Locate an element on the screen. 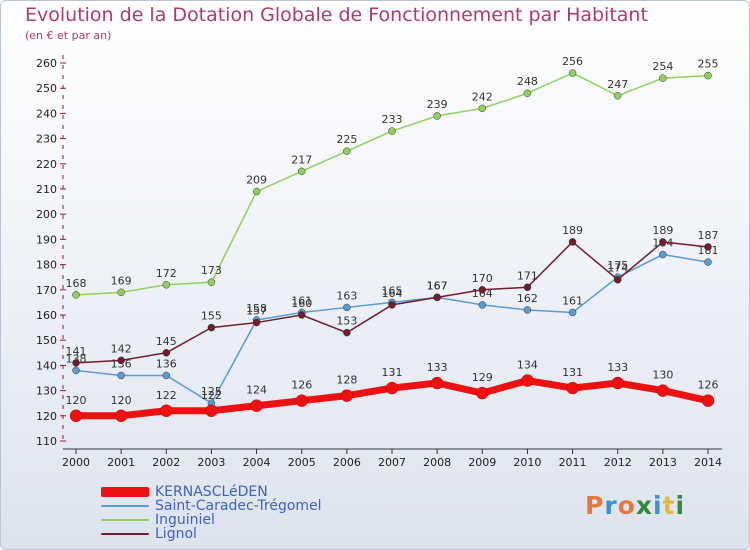 The width and height of the screenshot is (750, 550). data-label: 248 is located at coordinates (527, 81).